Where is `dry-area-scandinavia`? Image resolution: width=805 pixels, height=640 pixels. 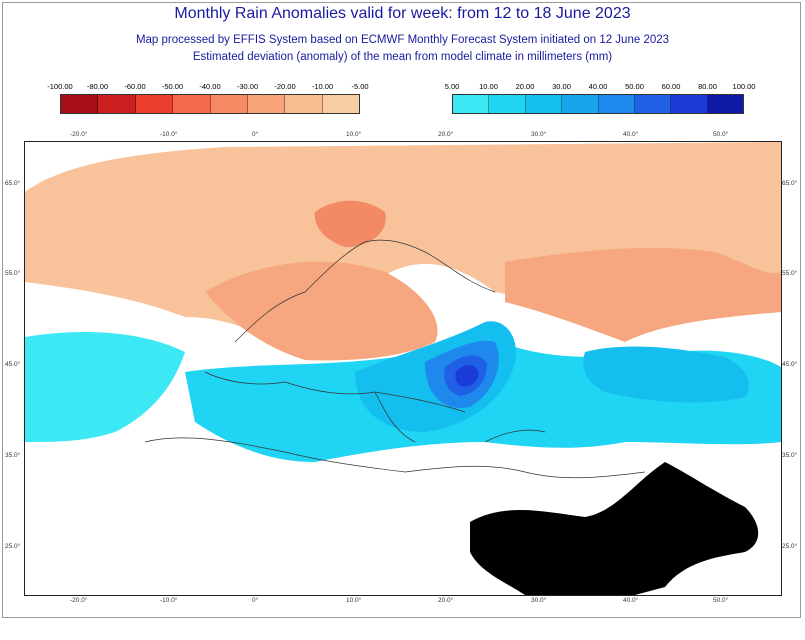 dry-area-scandinavia is located at coordinates (350, 223).